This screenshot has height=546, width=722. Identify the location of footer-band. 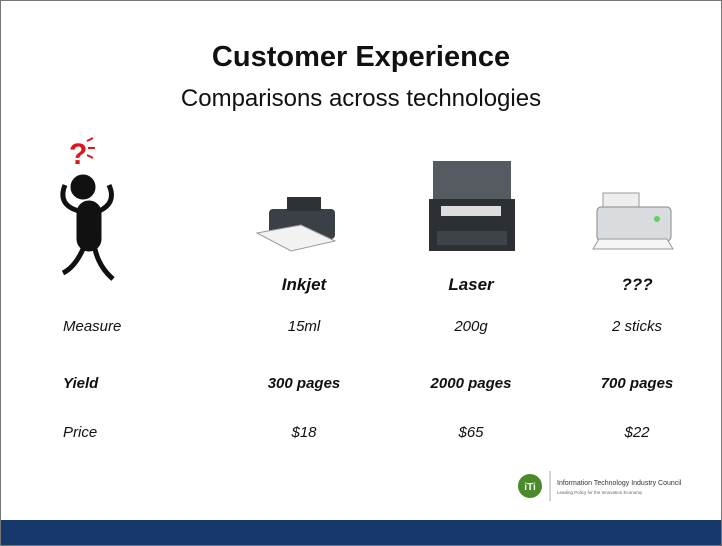
(361, 532).